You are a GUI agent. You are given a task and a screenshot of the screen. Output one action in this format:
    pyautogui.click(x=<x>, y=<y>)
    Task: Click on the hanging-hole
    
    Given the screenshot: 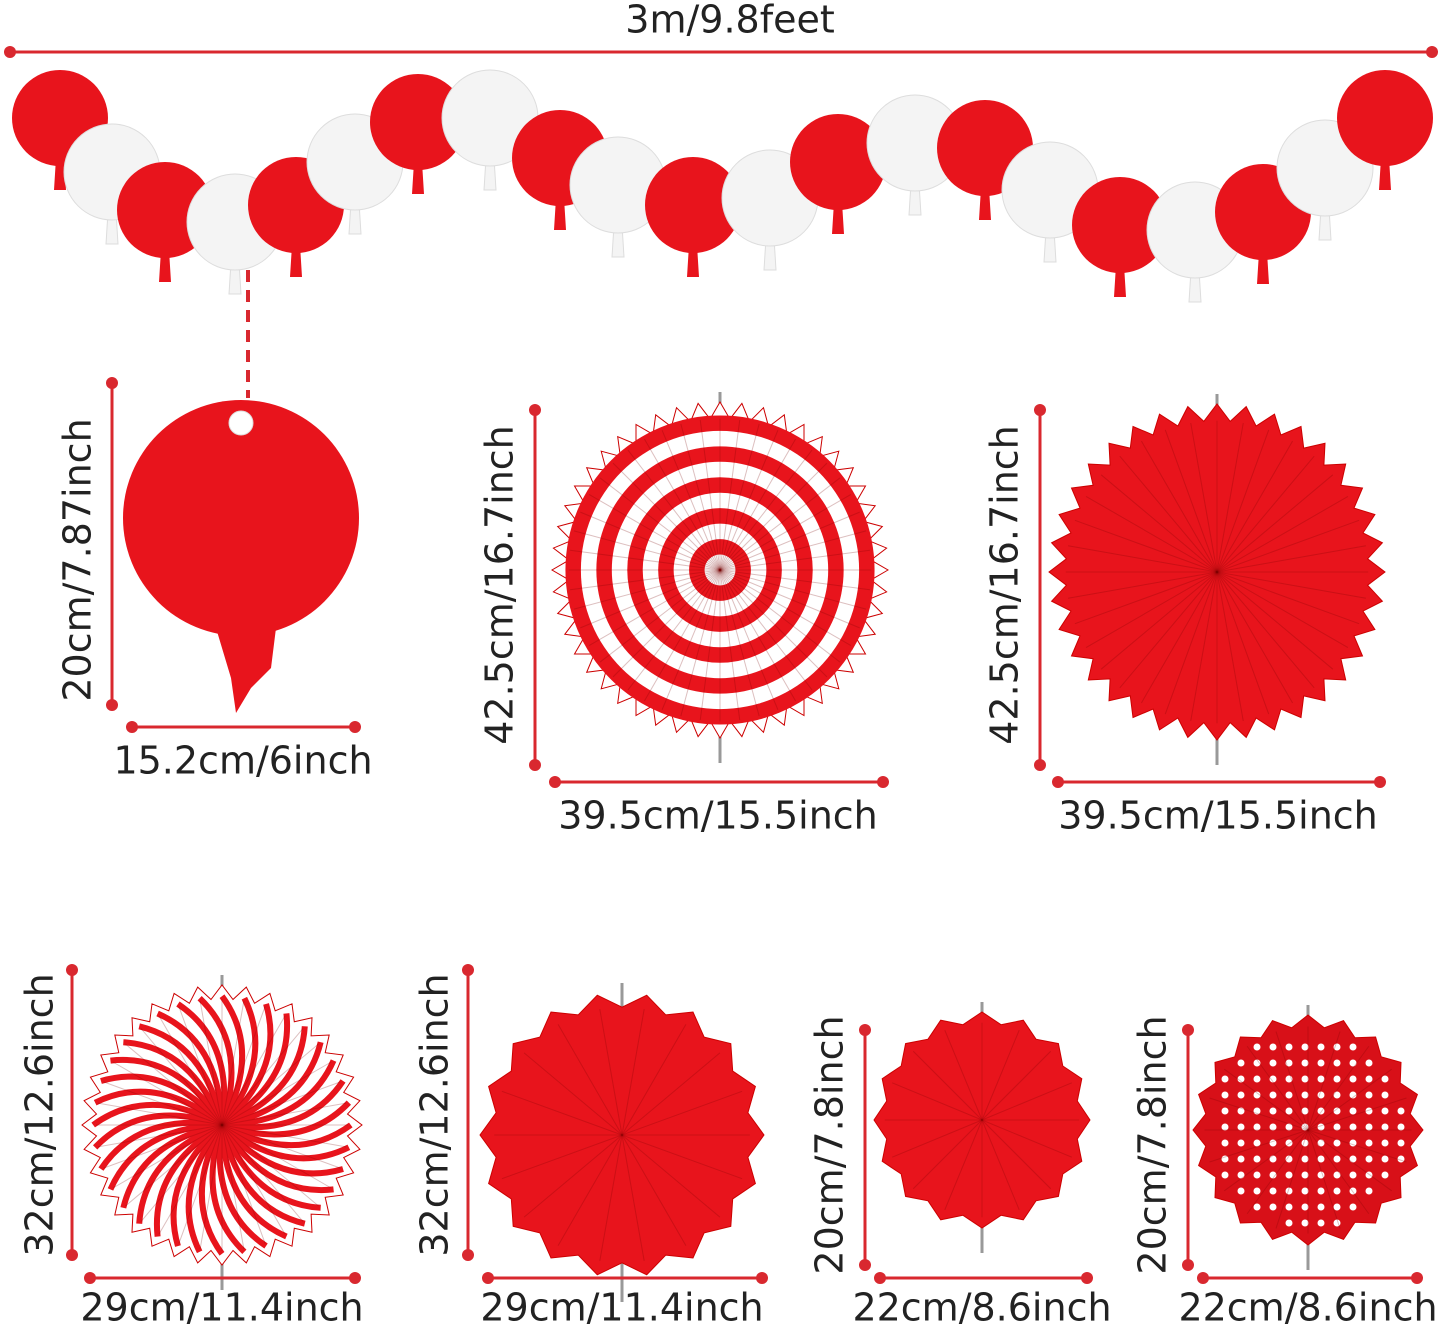 What is the action you would take?
    pyautogui.click(x=241, y=423)
    